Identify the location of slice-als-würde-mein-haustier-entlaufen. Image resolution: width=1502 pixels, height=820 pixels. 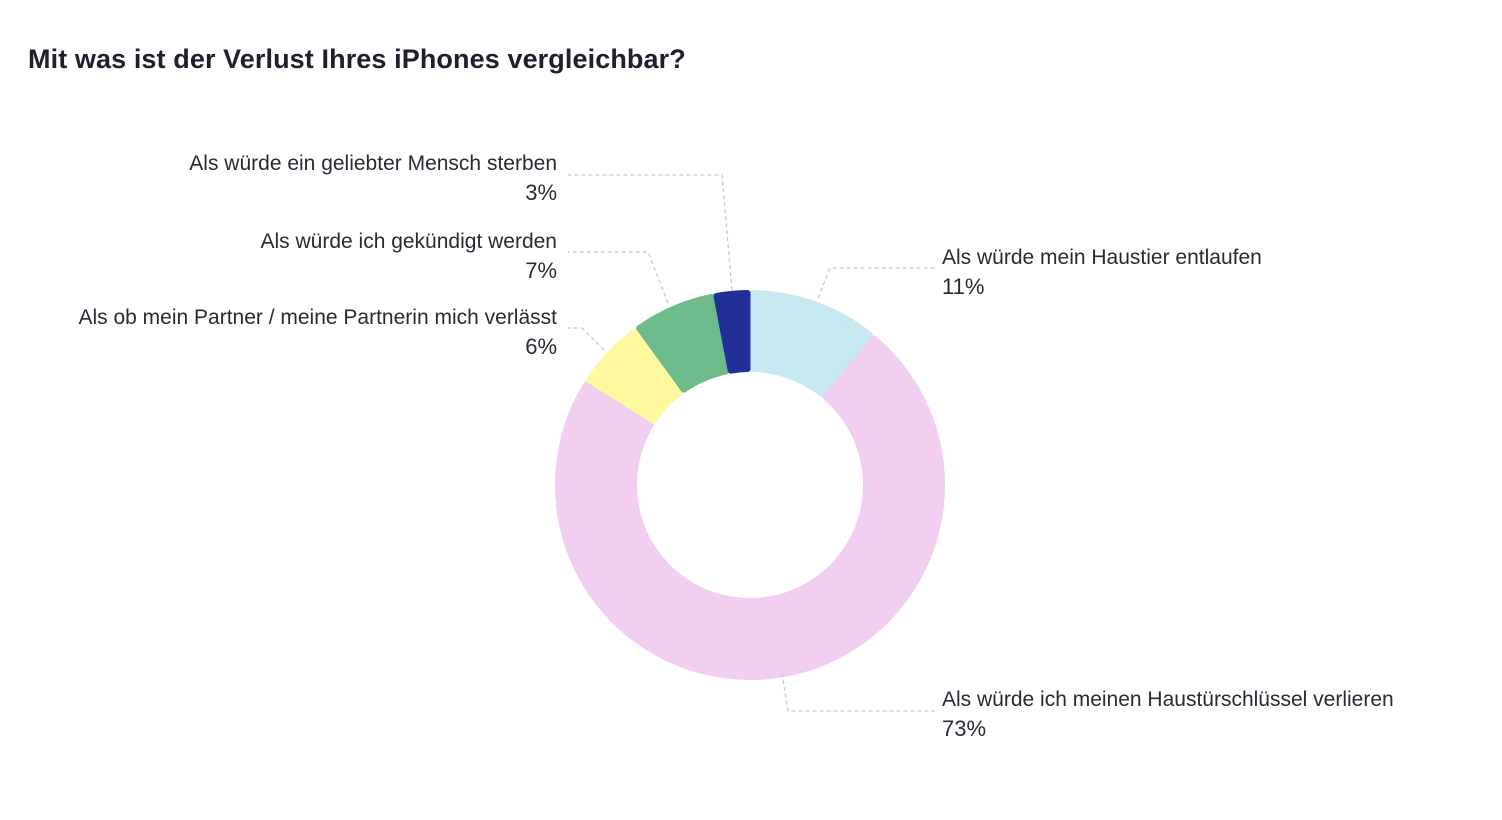
(811, 344).